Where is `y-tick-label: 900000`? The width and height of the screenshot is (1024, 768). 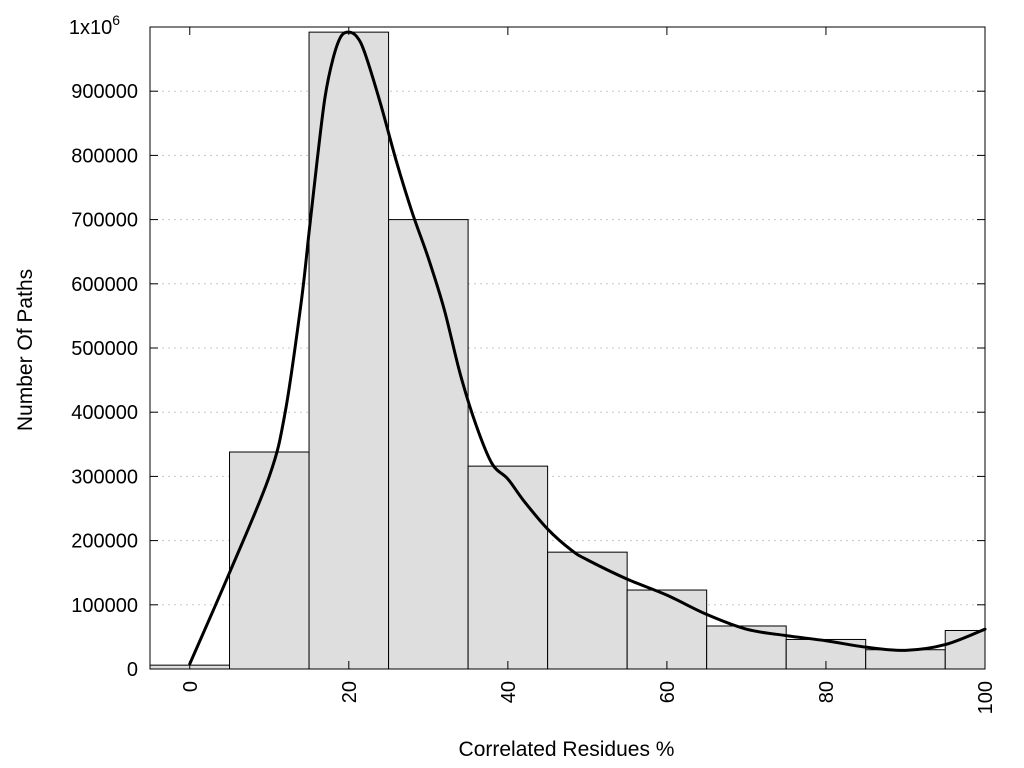 y-tick-label: 900000 is located at coordinates (104, 92).